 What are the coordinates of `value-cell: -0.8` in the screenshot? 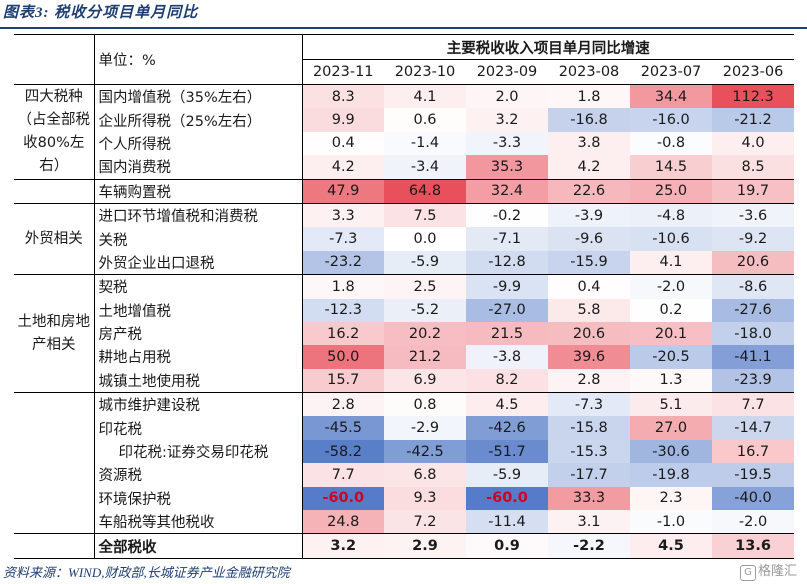 It's located at (671, 143).